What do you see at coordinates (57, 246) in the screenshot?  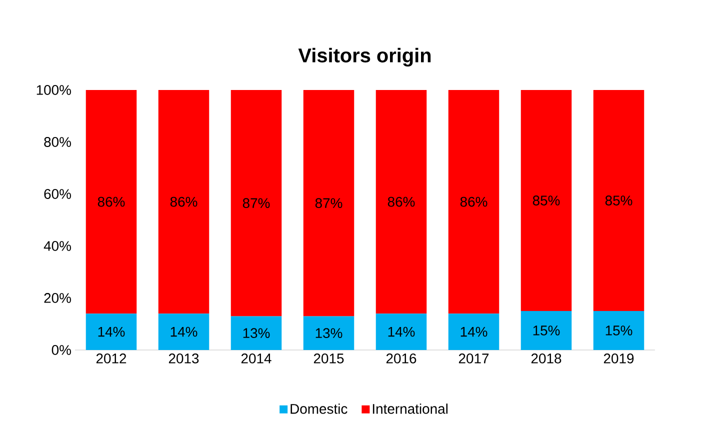 I see `y-tick-label: 40%` at bounding box center [57, 246].